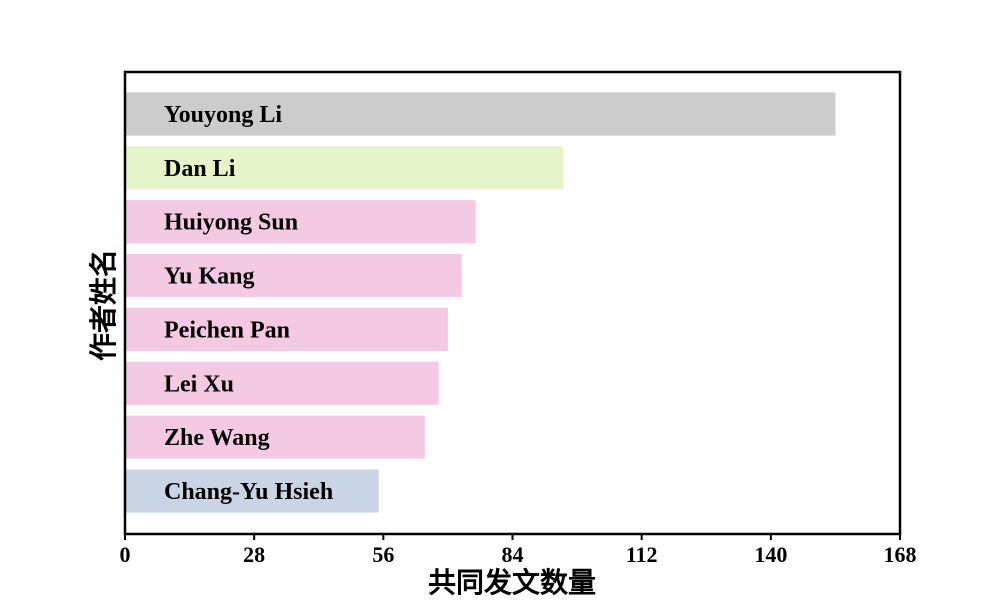 Image resolution: width=1000 pixels, height=600 pixels. What do you see at coordinates (209, 277) in the screenshot?
I see `bar-label: Yu Kang` at bounding box center [209, 277].